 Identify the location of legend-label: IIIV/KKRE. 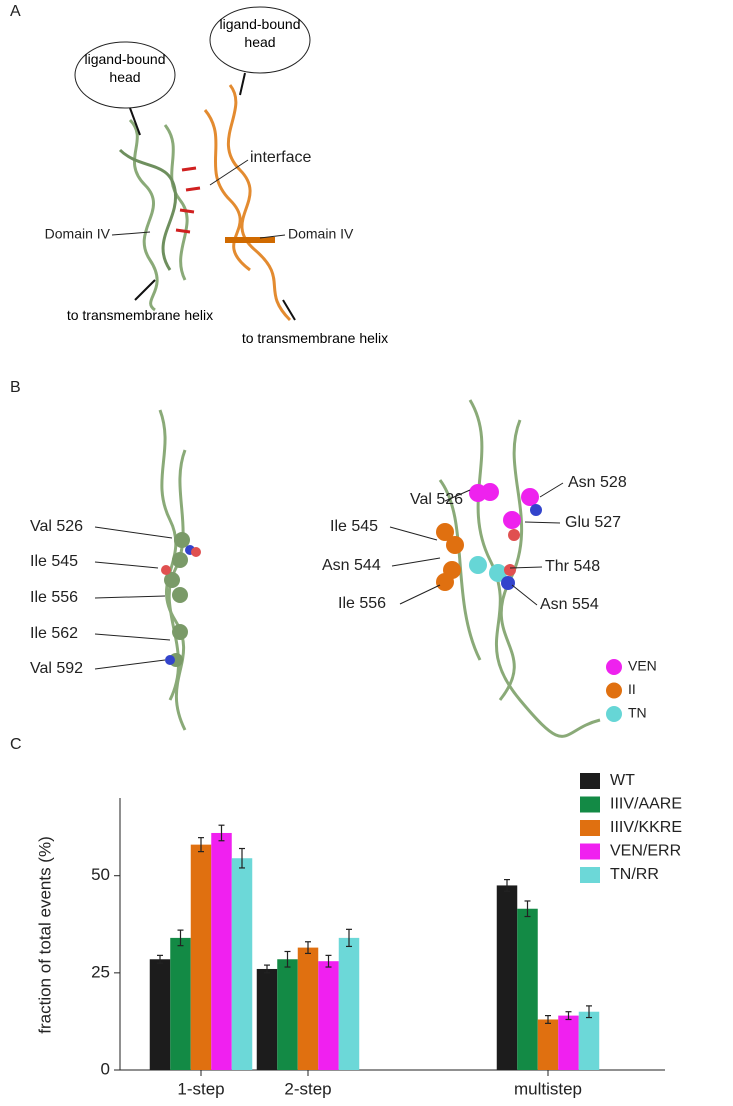
(646, 827).